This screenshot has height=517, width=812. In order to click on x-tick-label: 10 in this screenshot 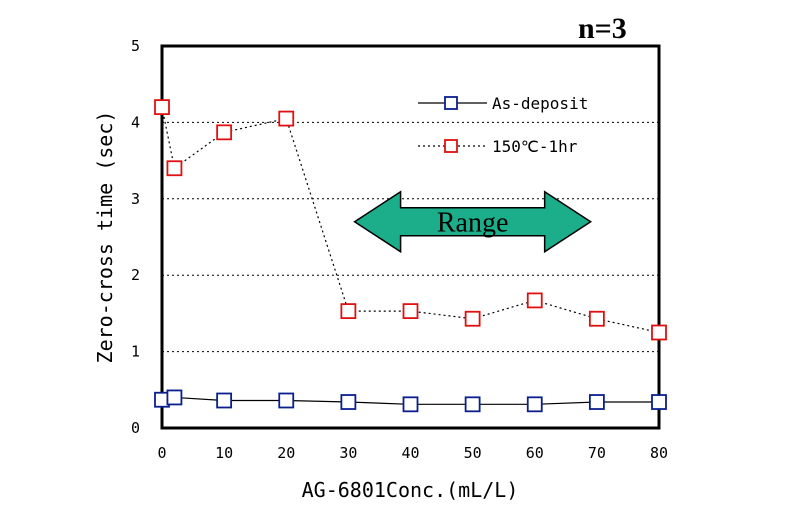, I will do `click(224, 453)`.